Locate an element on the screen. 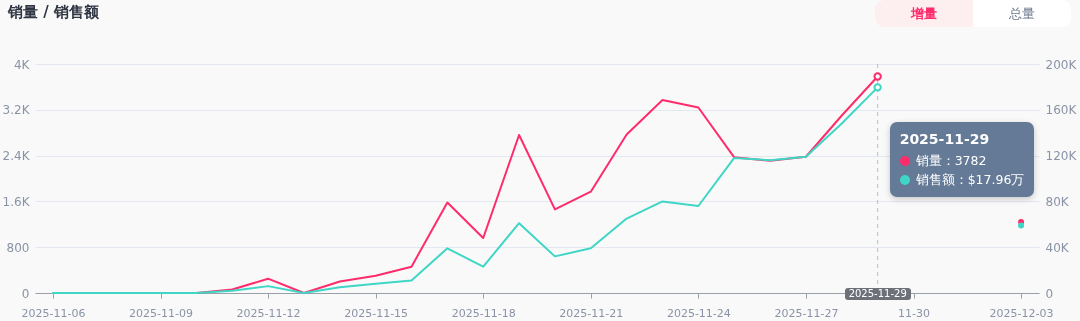  y-tick-label: 1.6K is located at coordinates (16, 201).